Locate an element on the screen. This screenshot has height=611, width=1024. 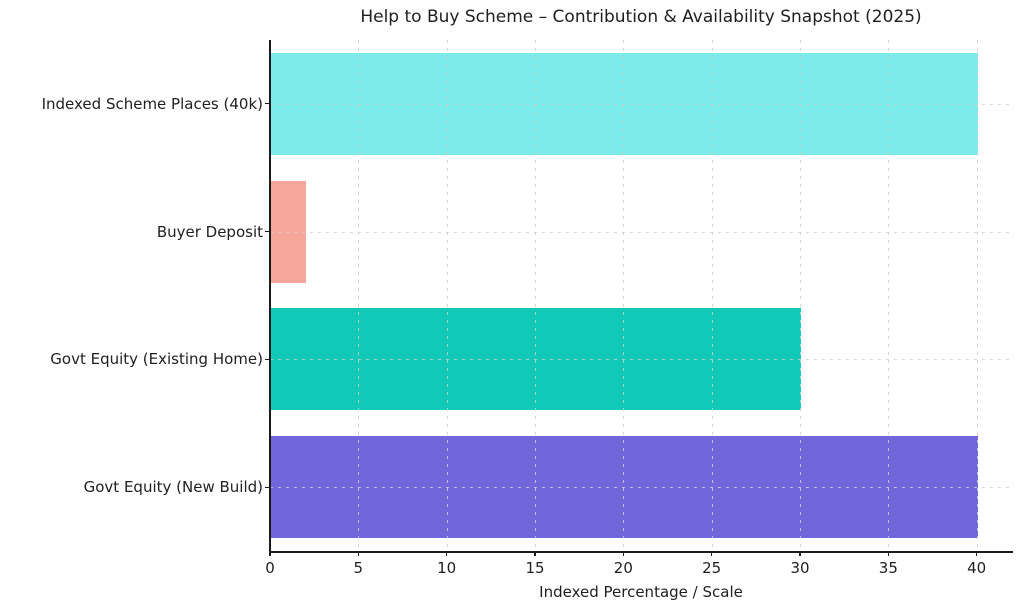
x-tick-label: 40 is located at coordinates (977, 568).